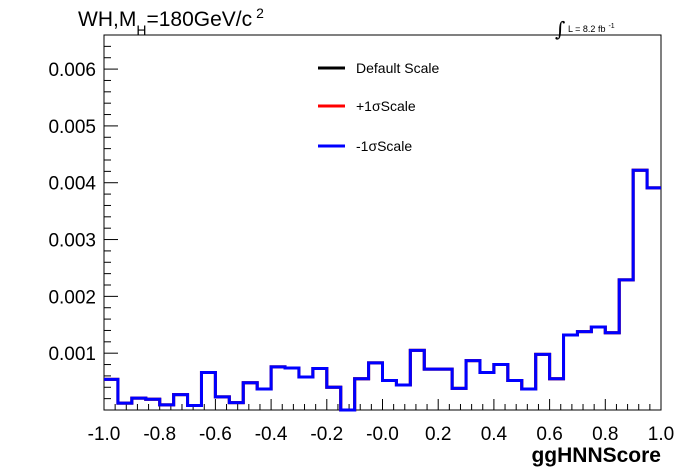 This screenshot has width=696, height=472. What do you see at coordinates (215, 434) in the screenshot?
I see `x-tick-label: -0.6` at bounding box center [215, 434].